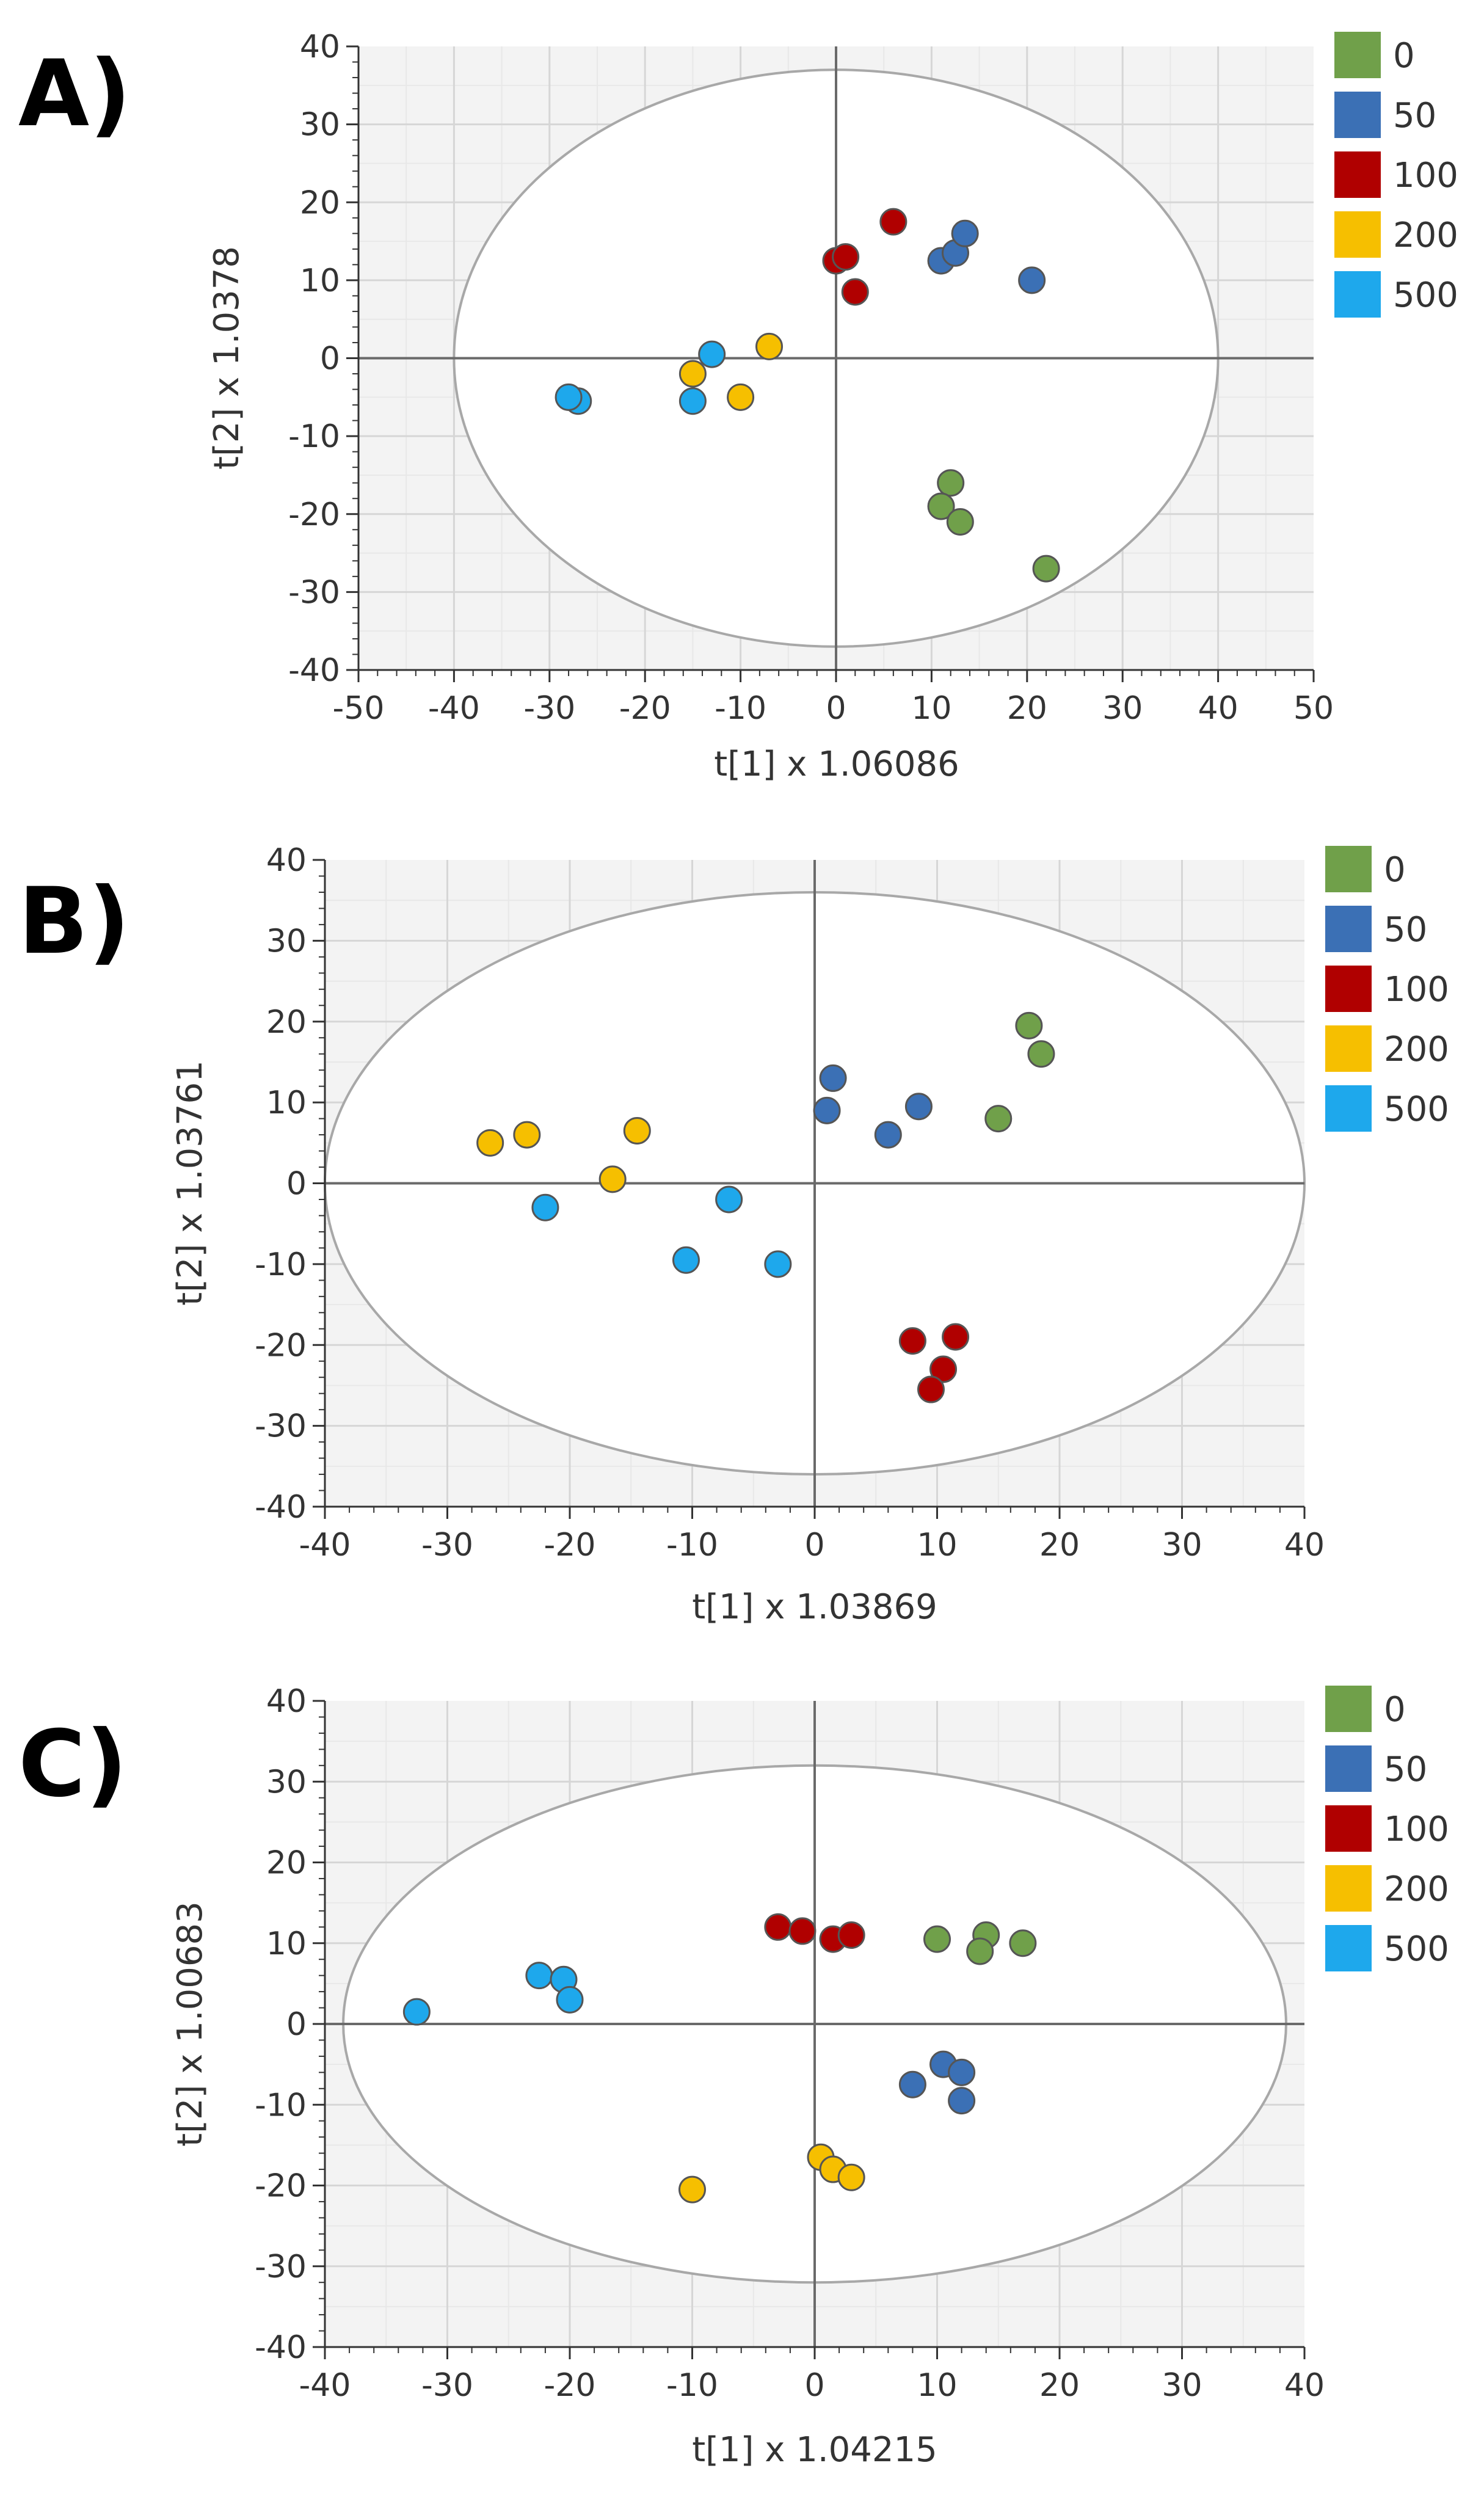 This screenshot has height=2493, width=1484. What do you see at coordinates (73, 1764) in the screenshot?
I see `panel-label: C)` at bounding box center [73, 1764].